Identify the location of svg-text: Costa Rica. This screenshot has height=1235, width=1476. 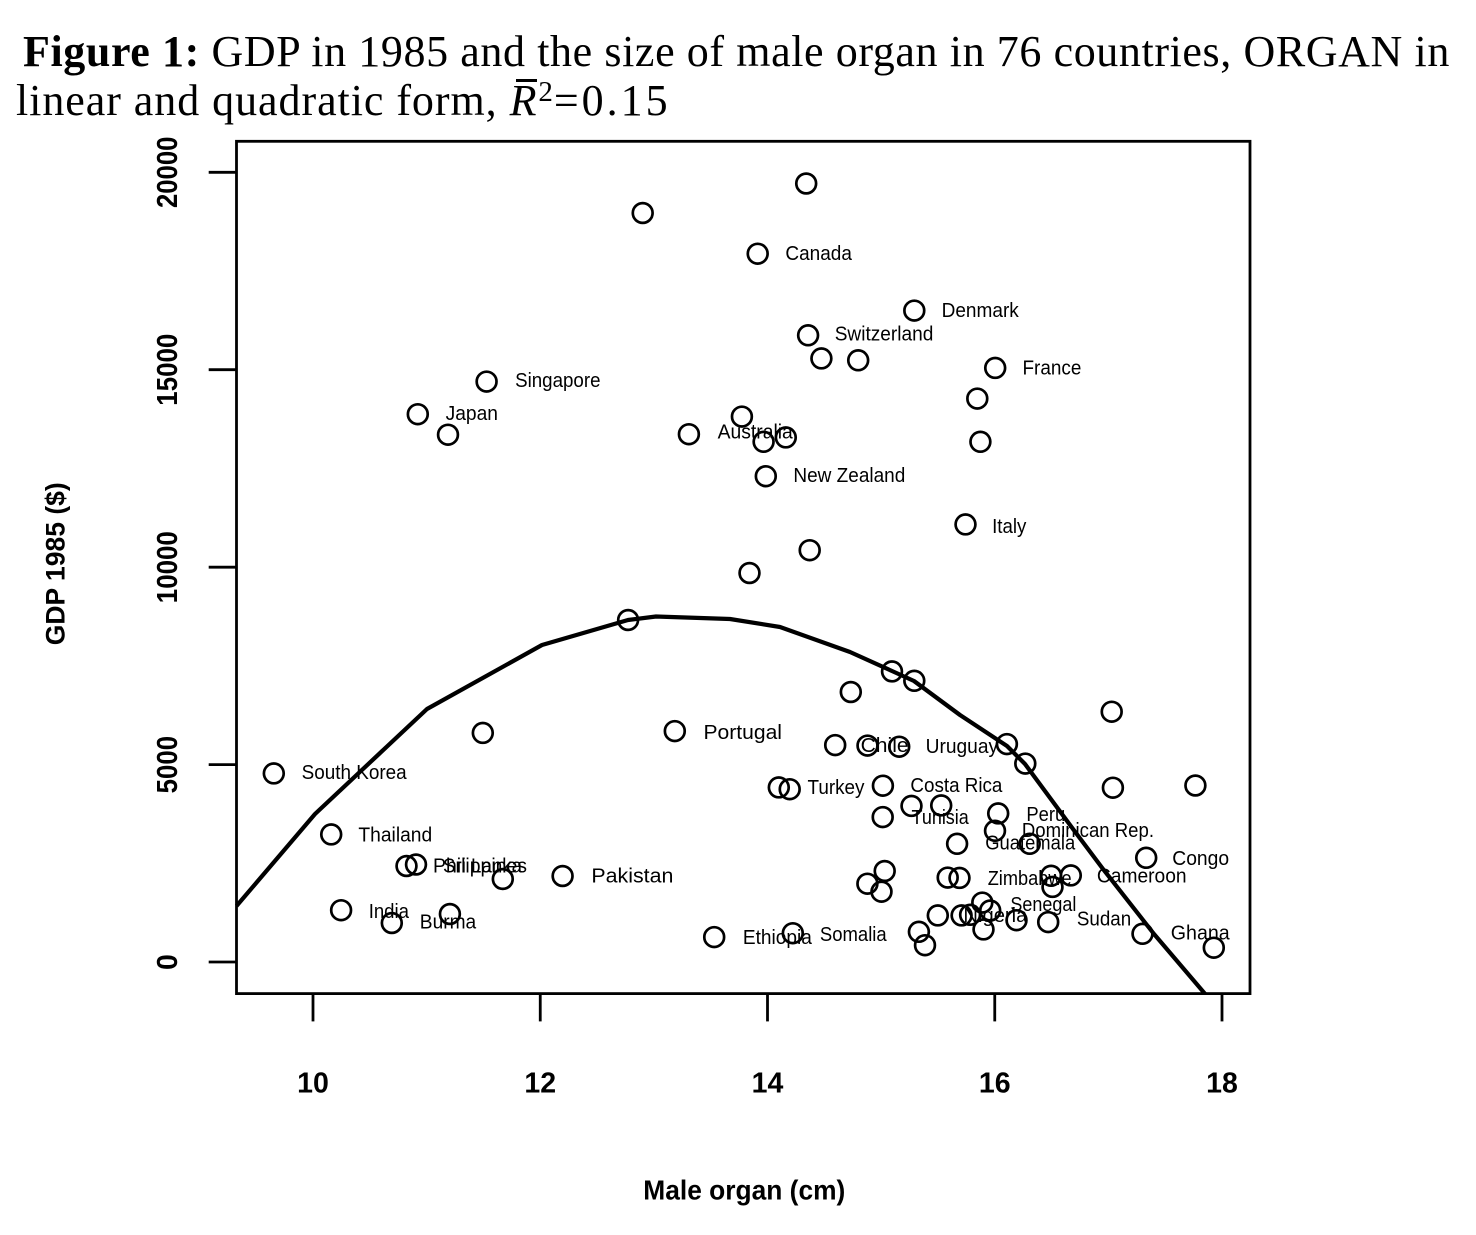
(956, 785).